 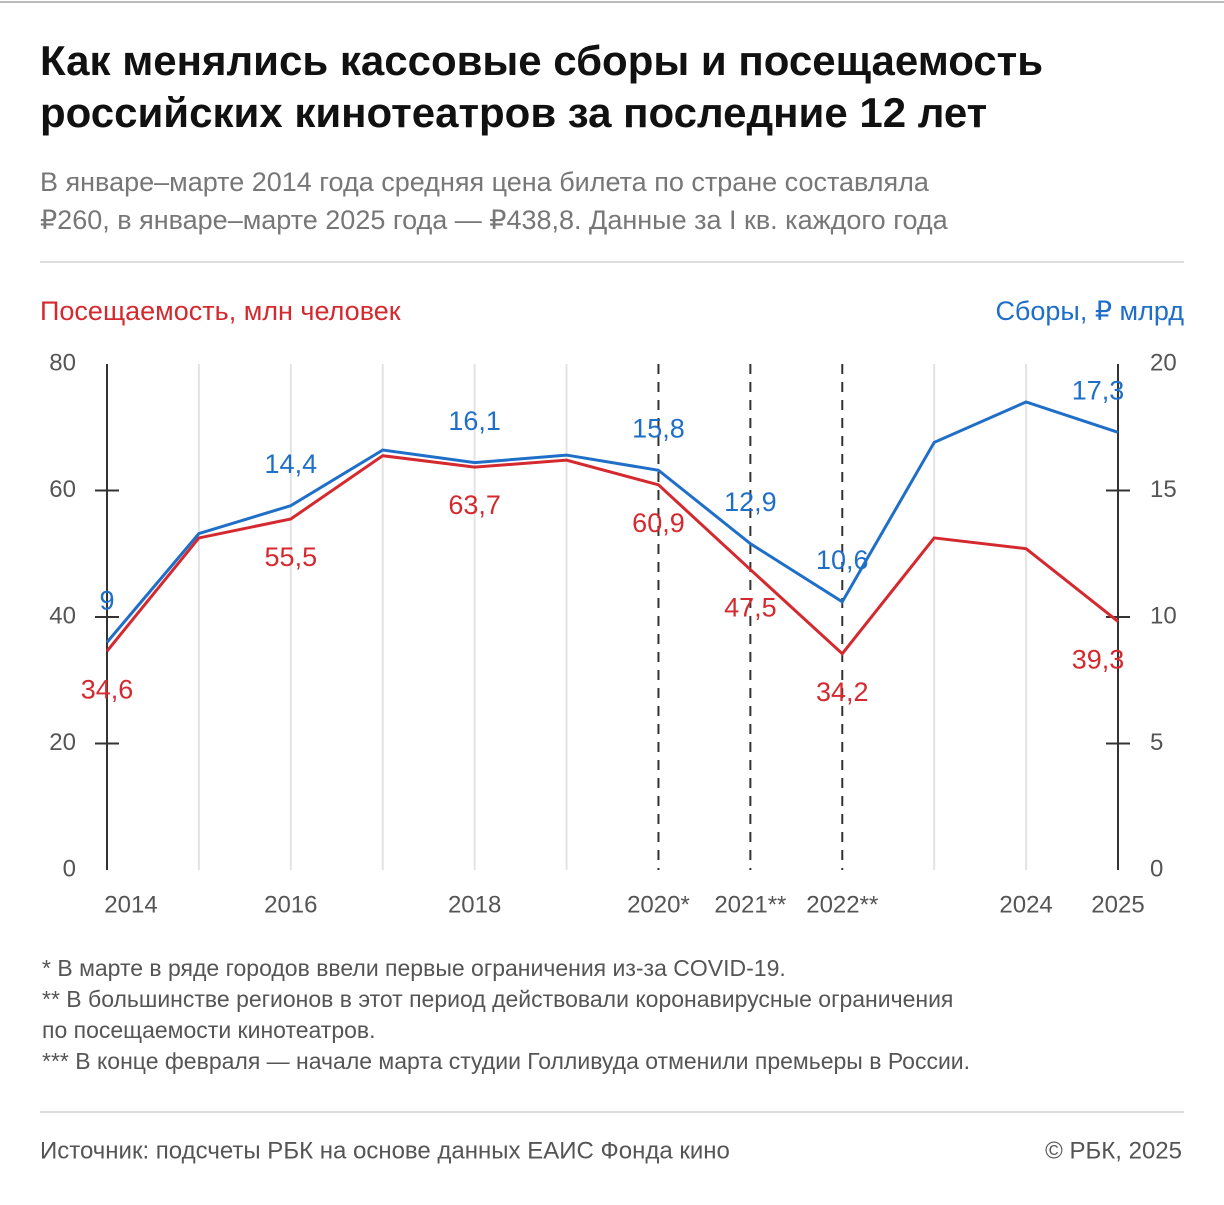 What do you see at coordinates (290, 904) in the screenshot?
I see `x-tick-label: 2016` at bounding box center [290, 904].